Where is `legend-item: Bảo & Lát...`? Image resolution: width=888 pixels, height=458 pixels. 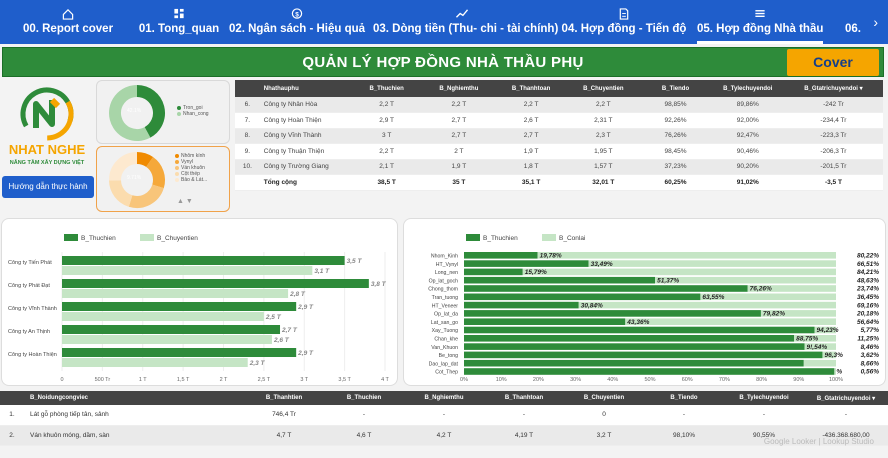 legend-item: Bảo & Lát... is located at coordinates (191, 180).